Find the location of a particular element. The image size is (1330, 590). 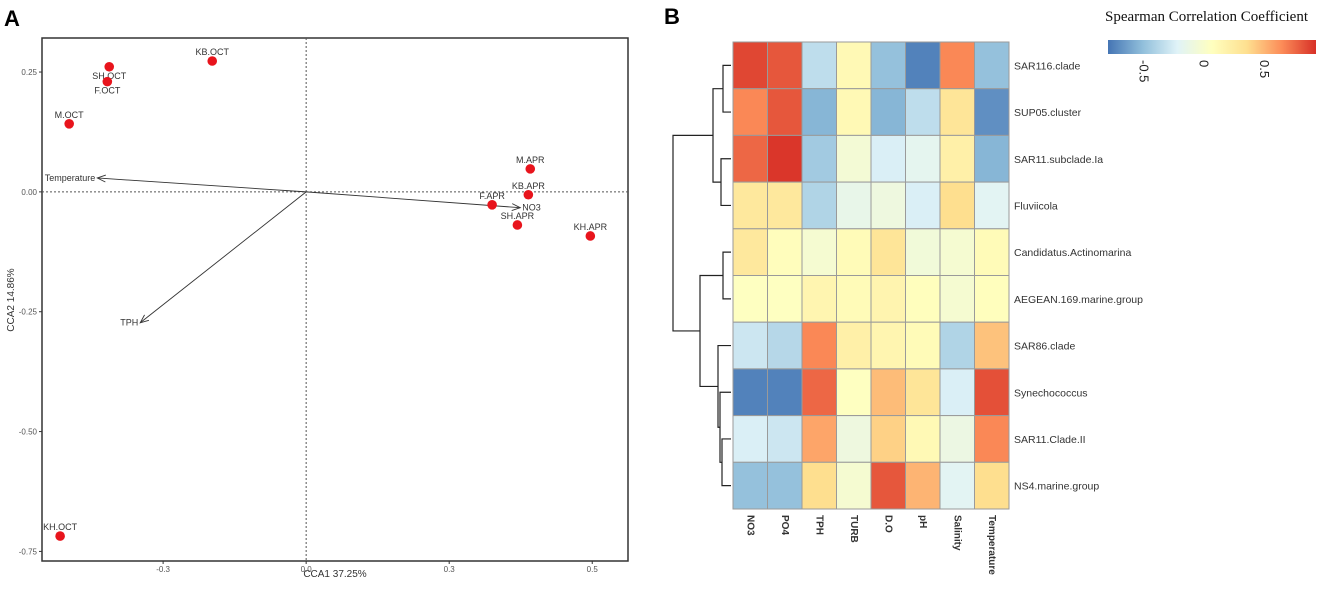

y-tick-label: -0.50 is located at coordinates (28, 432).